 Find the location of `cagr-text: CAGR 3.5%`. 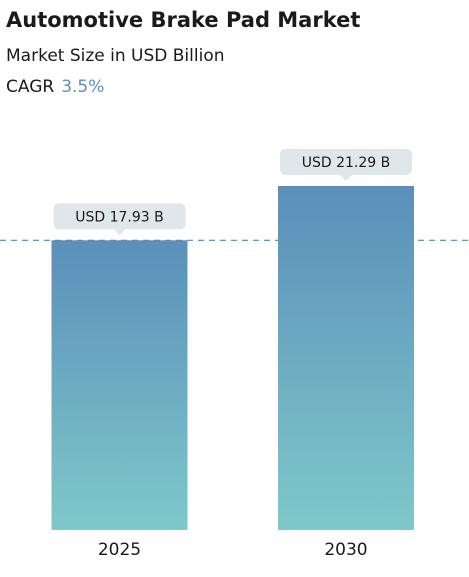

cagr-text: CAGR 3.5% is located at coordinates (55, 87).